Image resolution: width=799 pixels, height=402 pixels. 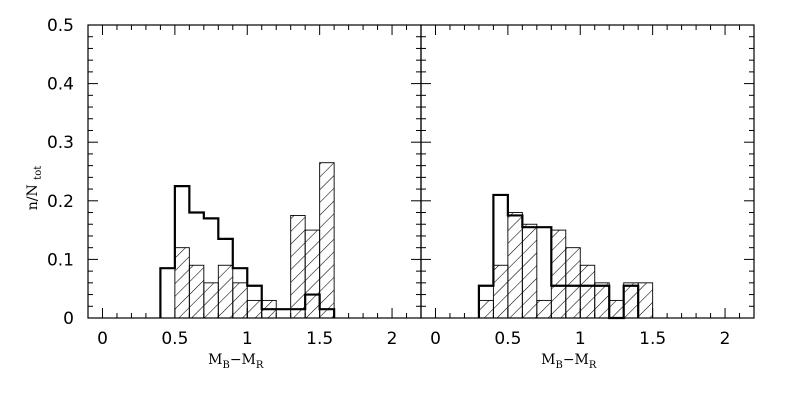 What do you see at coordinates (33, 197) in the screenshot?
I see `y-axis-title-main: n/N` at bounding box center [33, 197].